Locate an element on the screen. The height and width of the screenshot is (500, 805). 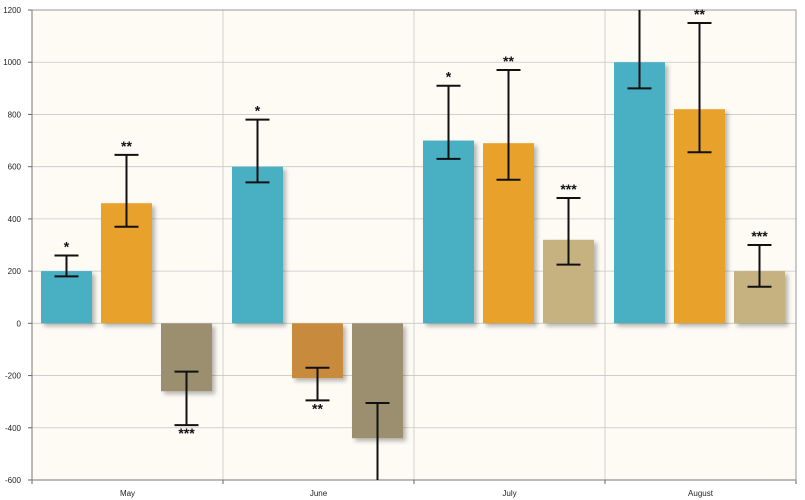
y-tick-label: -400 is located at coordinates (13, 428).